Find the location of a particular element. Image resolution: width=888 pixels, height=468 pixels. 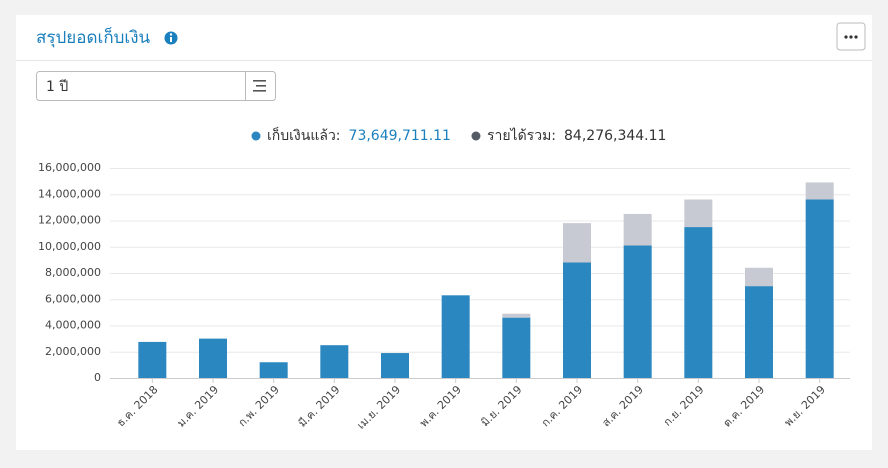

legend-name: เก็บเงินแล้ว: is located at coordinates (304, 135).